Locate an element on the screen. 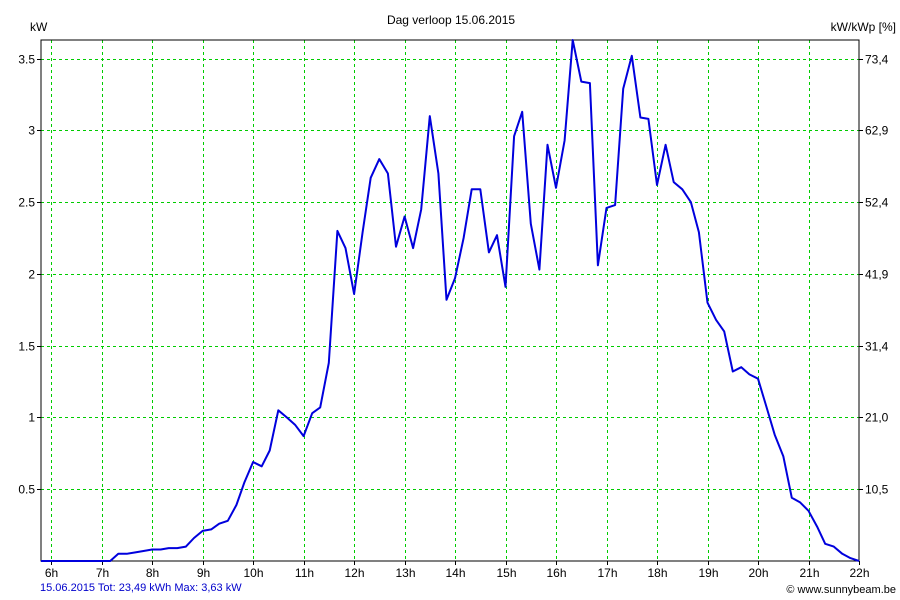 The width and height of the screenshot is (900, 600). y-tick-label-right: 41,9 is located at coordinates (877, 275).